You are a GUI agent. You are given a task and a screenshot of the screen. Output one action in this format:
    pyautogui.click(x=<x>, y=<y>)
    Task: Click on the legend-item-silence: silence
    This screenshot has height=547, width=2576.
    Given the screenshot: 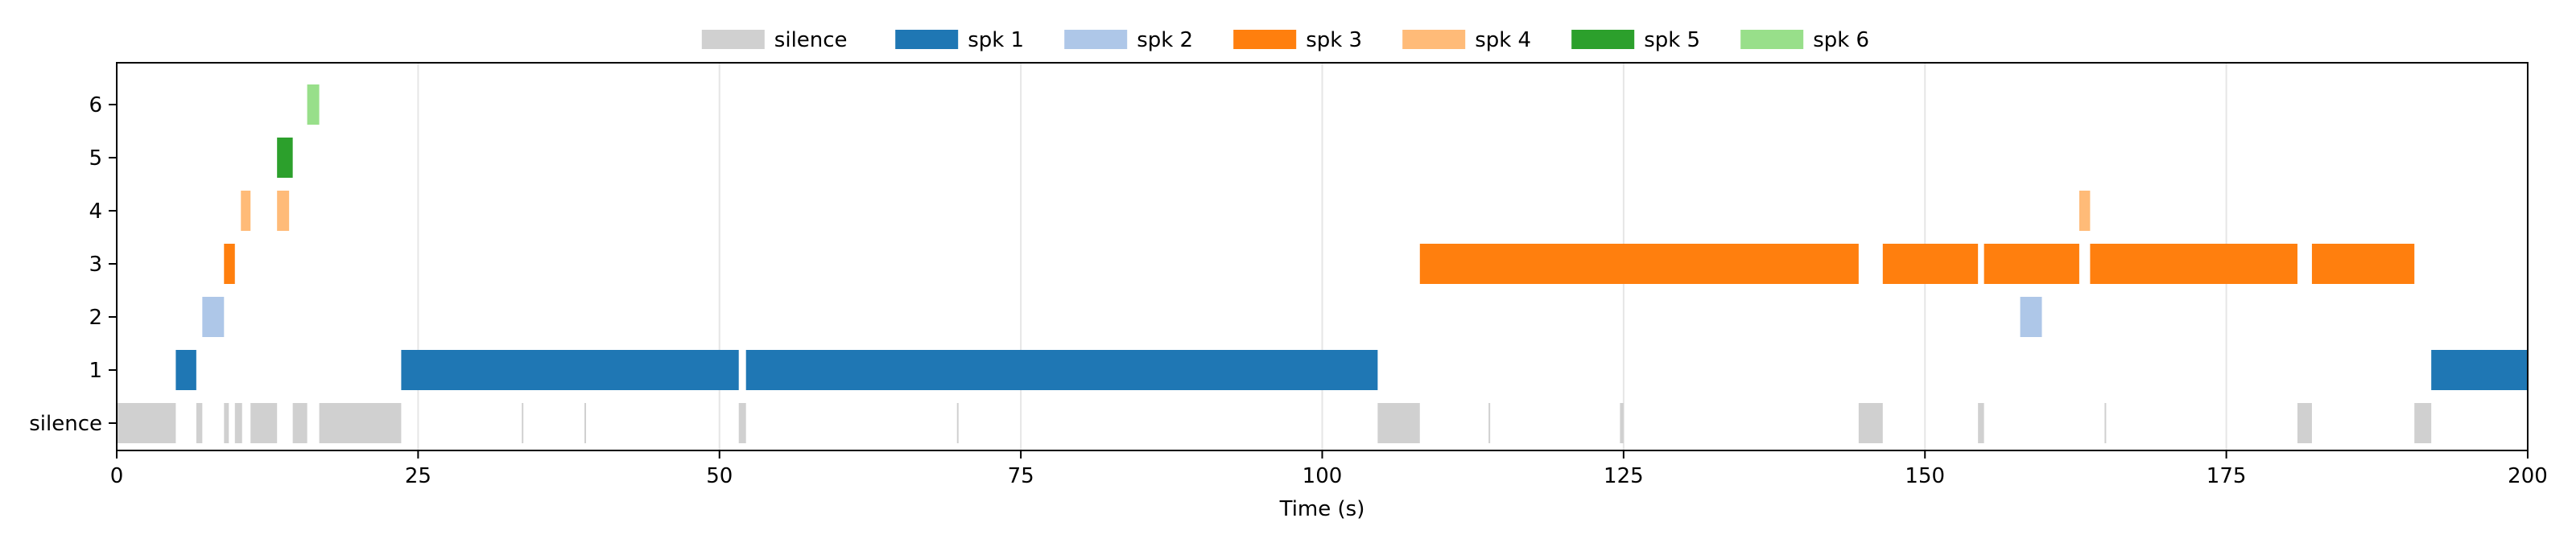 What is the action you would take?
    pyautogui.click(x=774, y=40)
    